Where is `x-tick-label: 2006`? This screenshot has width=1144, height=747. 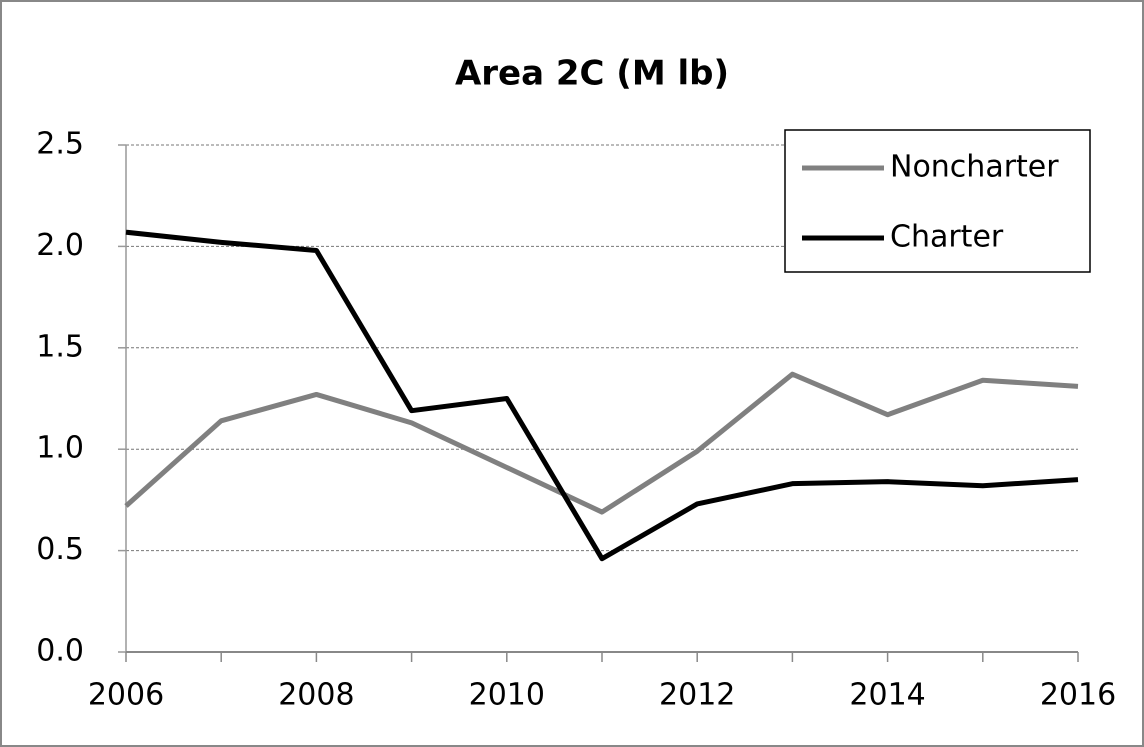 x-tick-label: 2006 is located at coordinates (126, 695).